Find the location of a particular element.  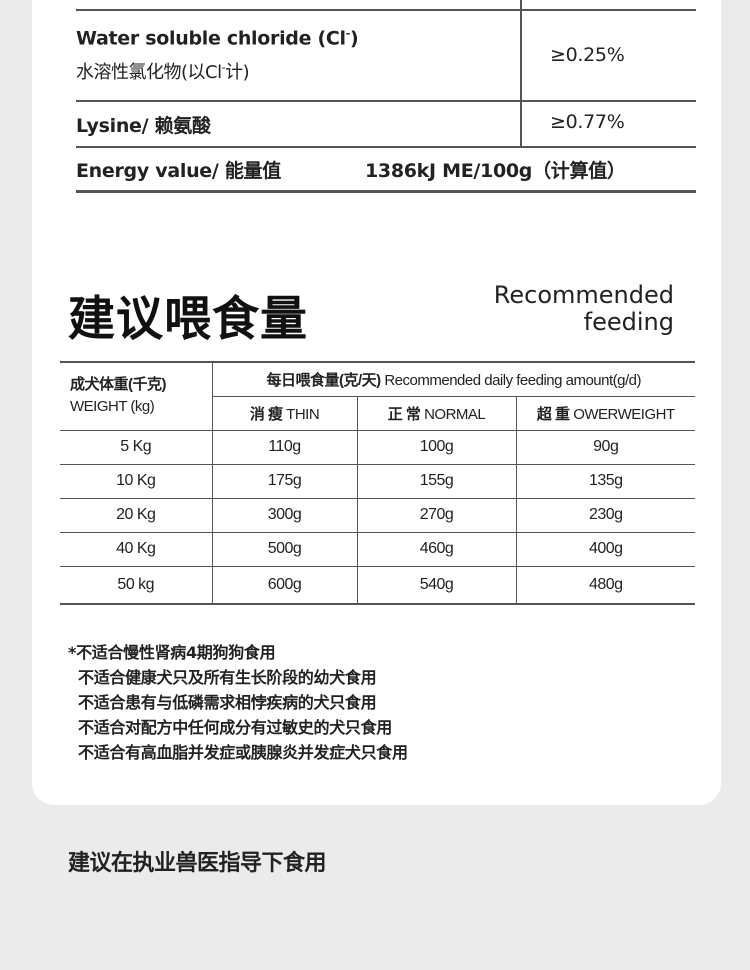

cell: 480g is located at coordinates (605, 585).